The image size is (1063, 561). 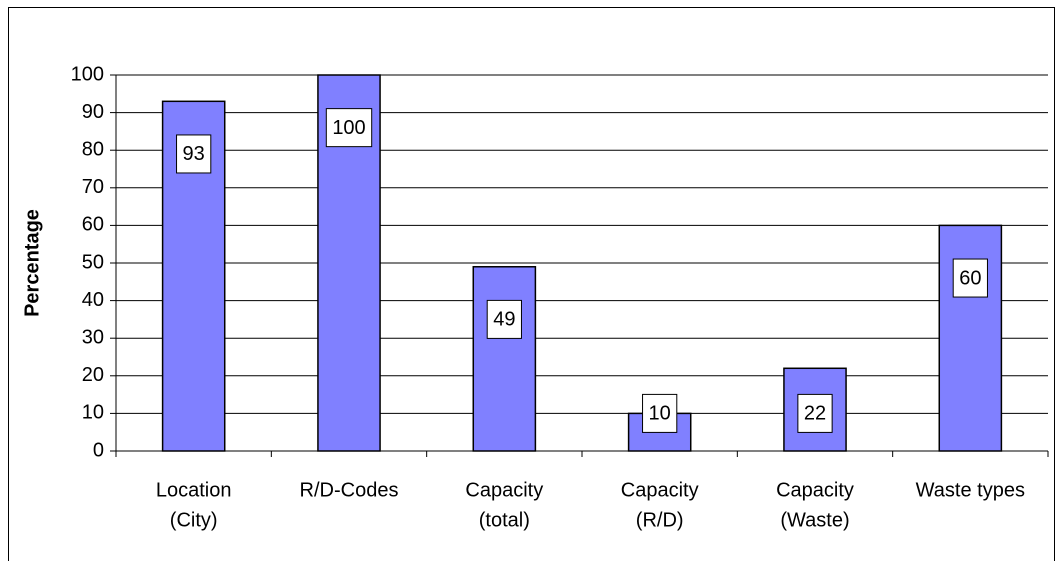 I want to click on x-tick-label: (total), so click(x=504, y=520).